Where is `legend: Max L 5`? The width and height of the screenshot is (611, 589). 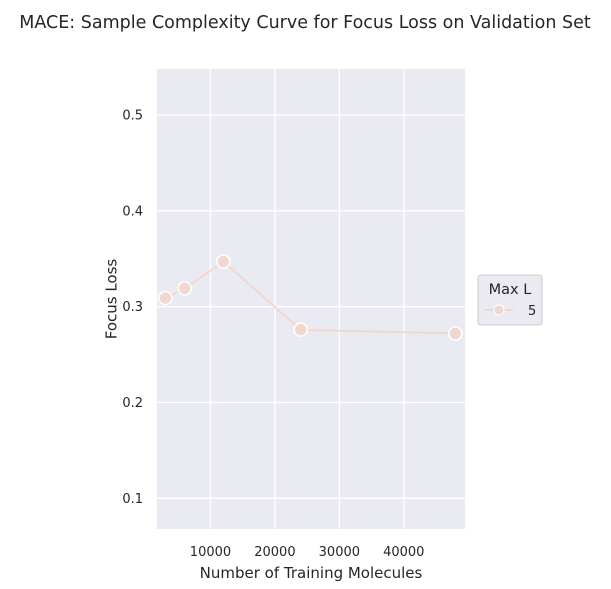 legend: Max L 5 is located at coordinates (510, 300).